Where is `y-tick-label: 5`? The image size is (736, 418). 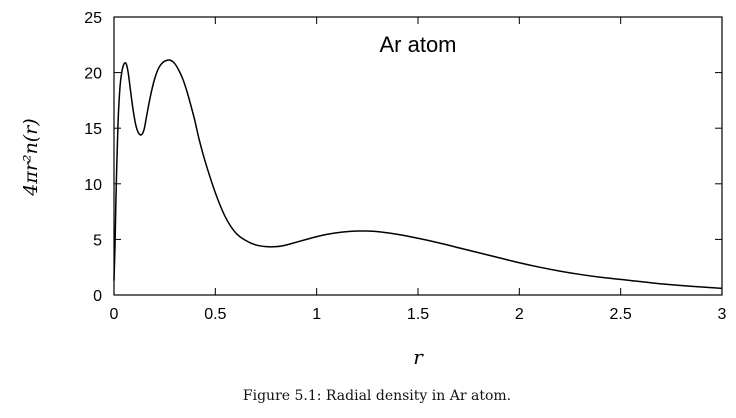
y-tick-label: 5 is located at coordinates (97, 240).